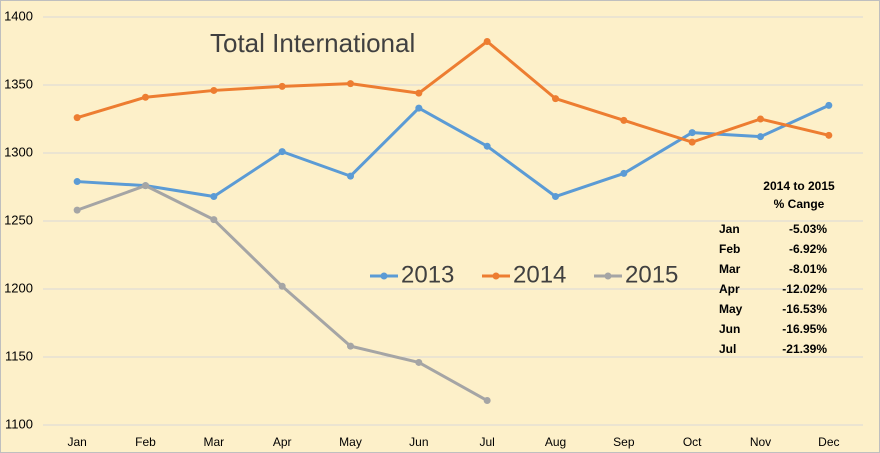  What do you see at coordinates (799, 186) in the screenshot?
I see `table-header: 2014 to 2015` at bounding box center [799, 186].